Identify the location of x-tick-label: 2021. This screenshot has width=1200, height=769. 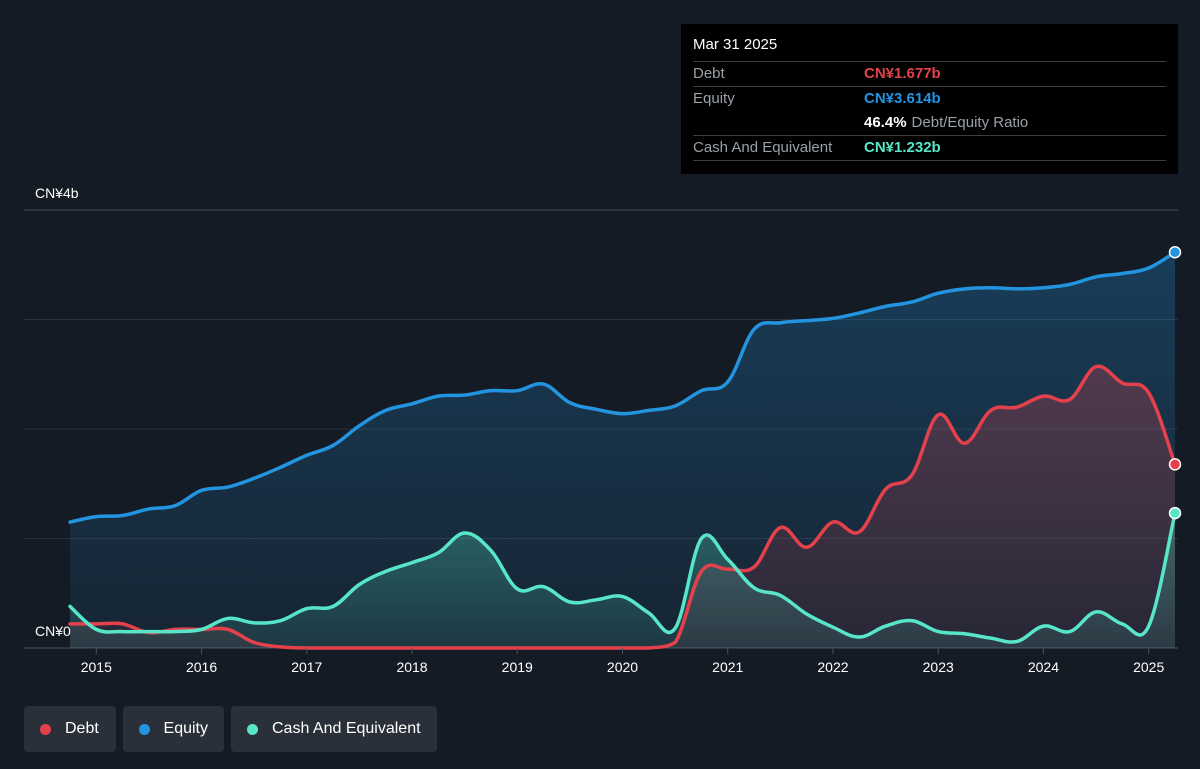
(727, 667).